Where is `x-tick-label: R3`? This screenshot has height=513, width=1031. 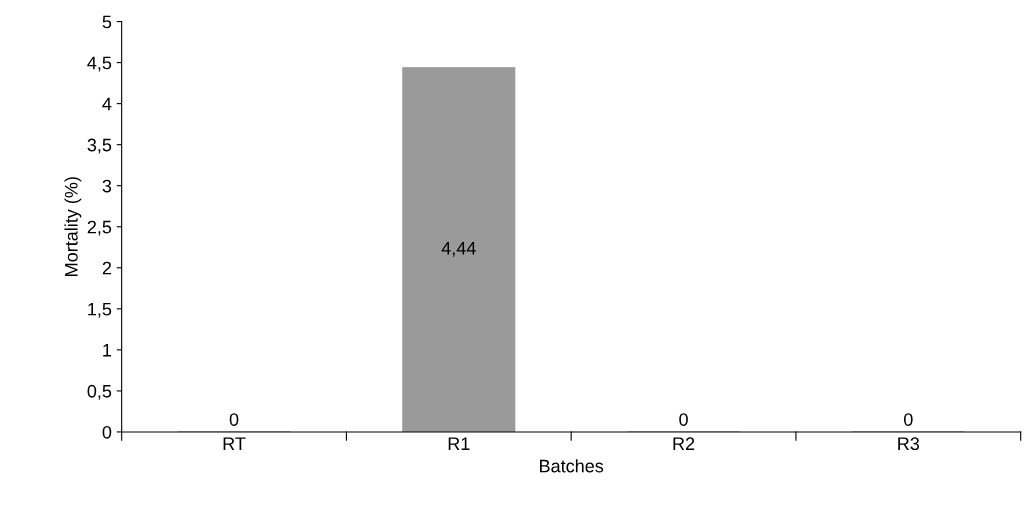
x-tick-label: R3 is located at coordinates (909, 444).